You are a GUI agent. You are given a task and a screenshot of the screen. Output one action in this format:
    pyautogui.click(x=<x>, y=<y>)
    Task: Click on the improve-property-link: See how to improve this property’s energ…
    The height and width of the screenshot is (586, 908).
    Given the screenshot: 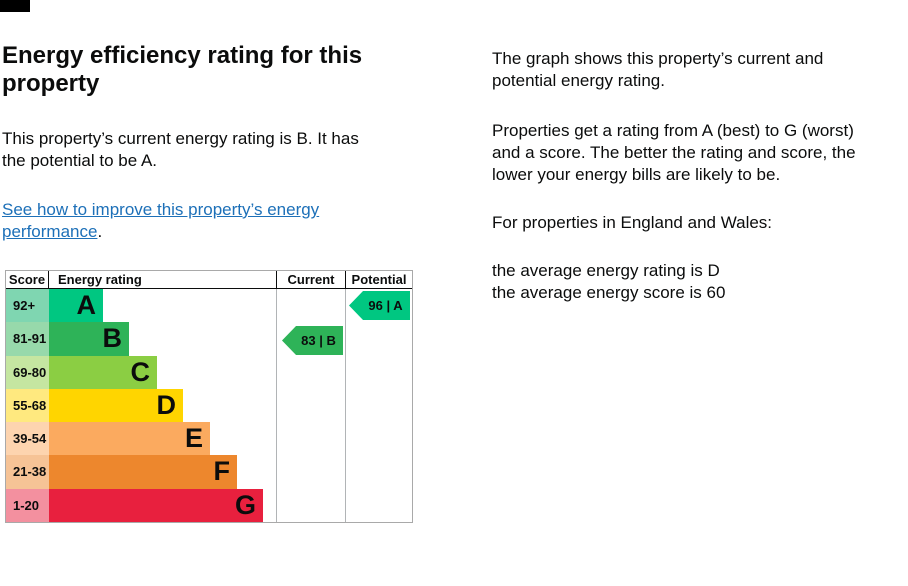 What is the action you would take?
    pyautogui.click(x=161, y=220)
    